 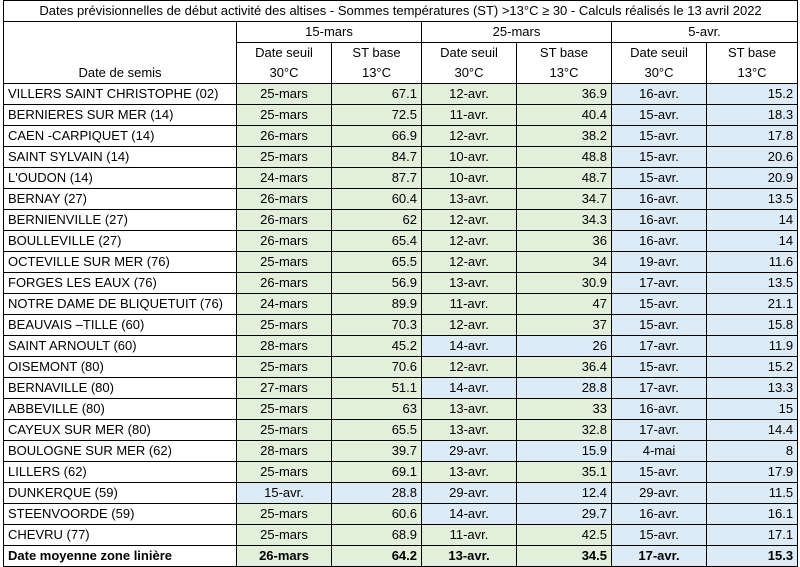 I want to click on station-name-cell: Date moyenne zone linière, so click(x=120, y=556).